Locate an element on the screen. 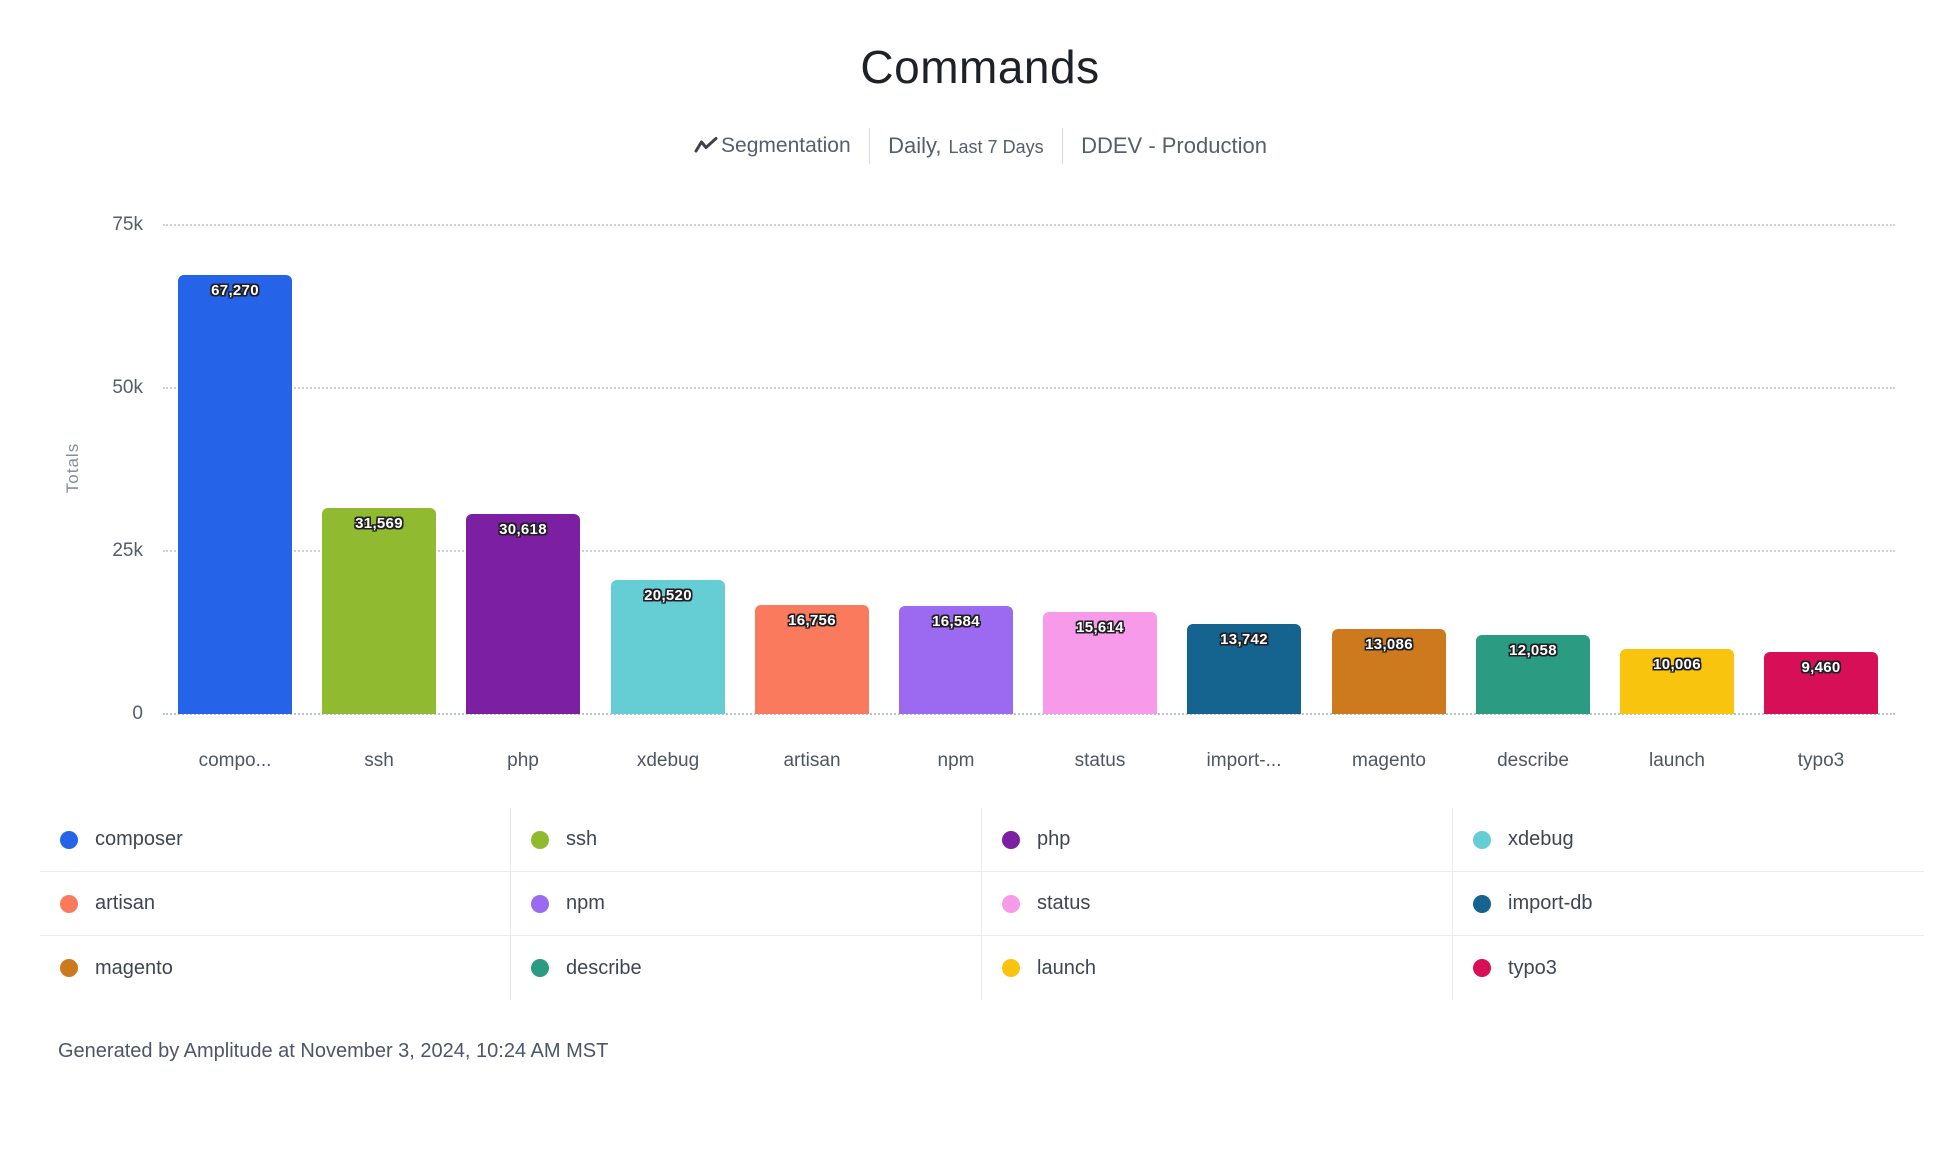 The height and width of the screenshot is (1152, 1960). legend-item-status: status is located at coordinates (1217, 904).